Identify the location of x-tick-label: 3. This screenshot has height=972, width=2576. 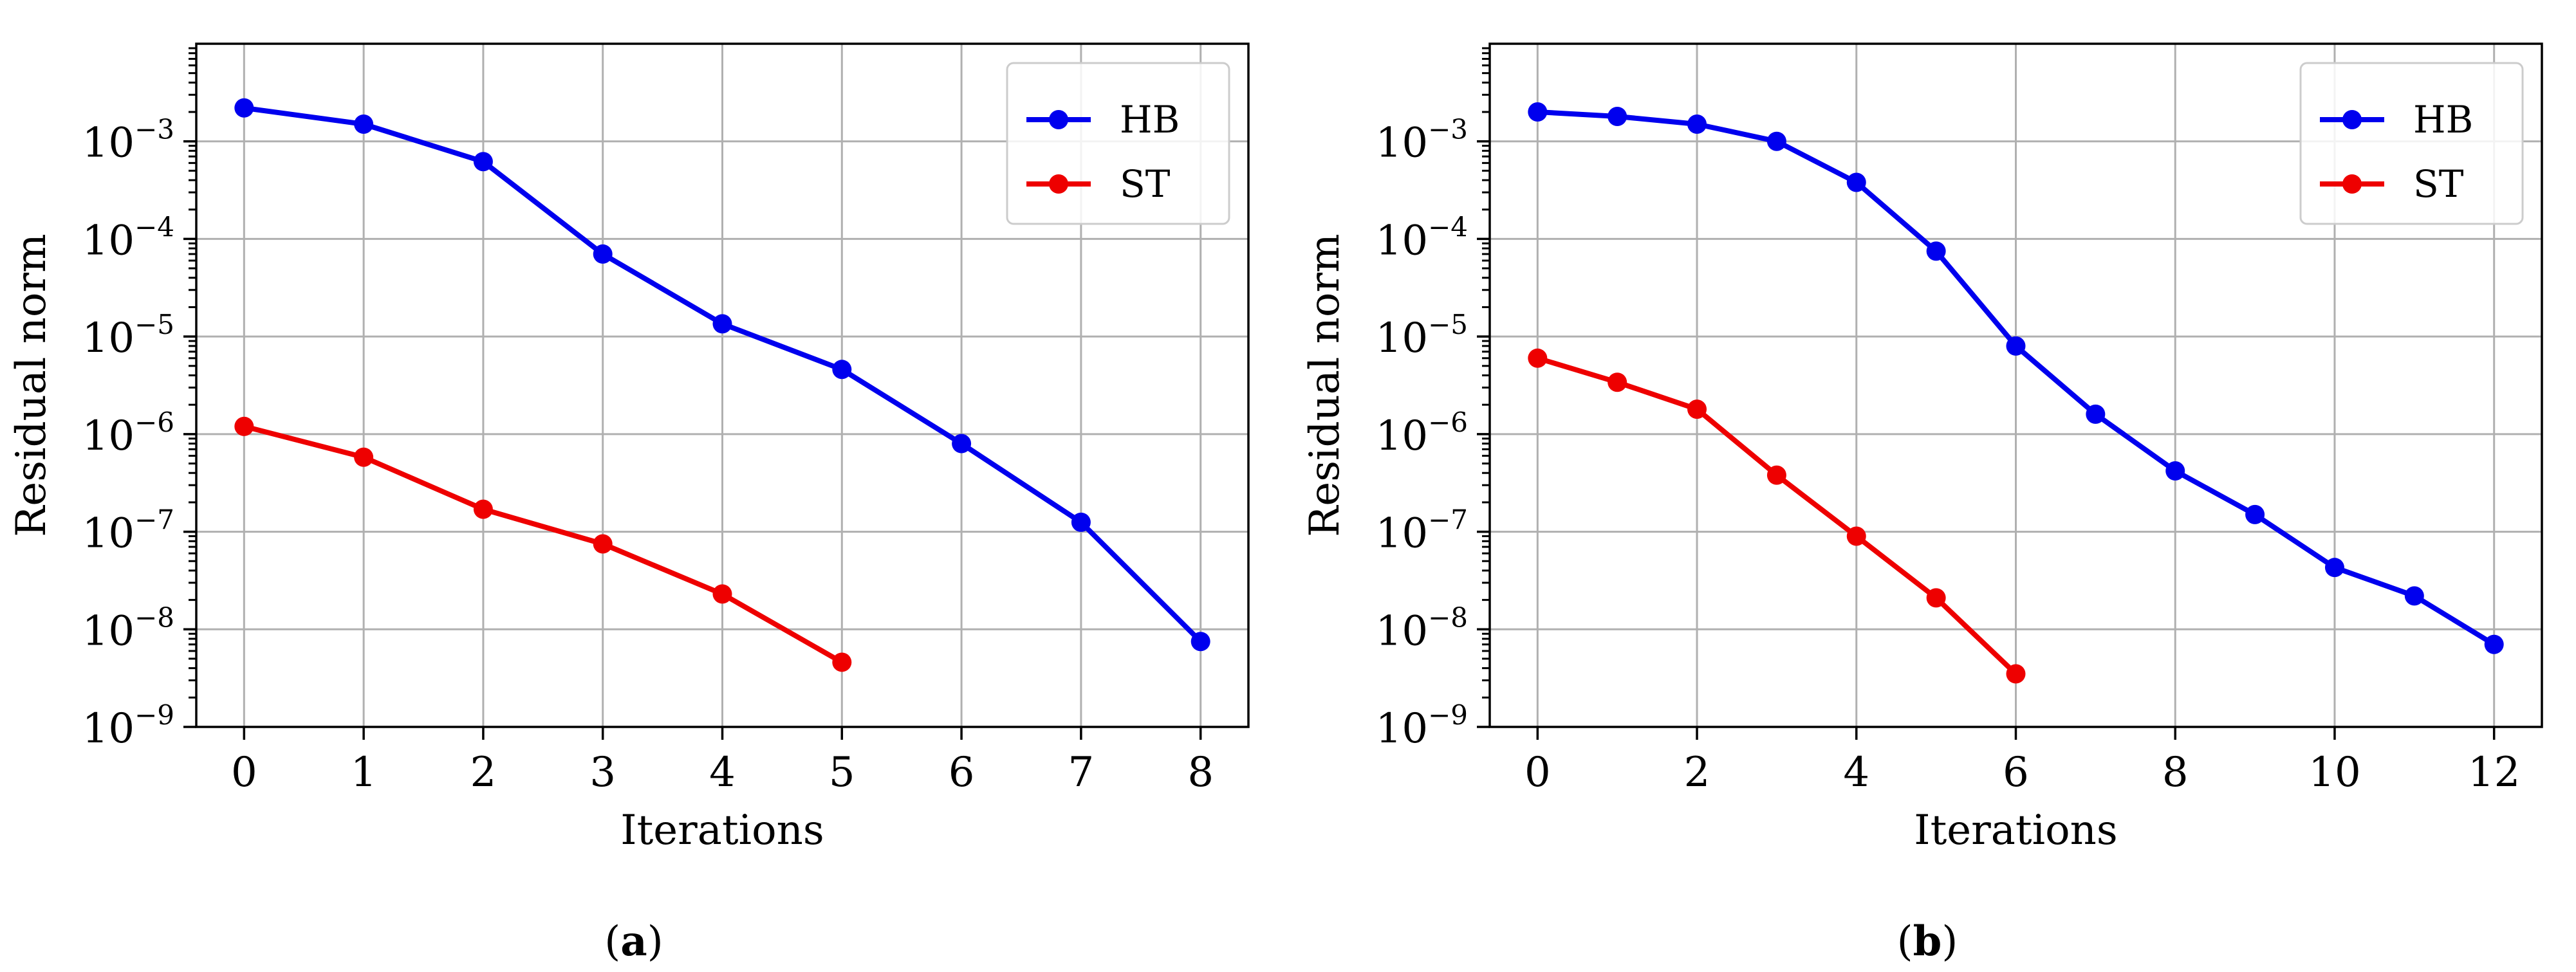
(602, 772).